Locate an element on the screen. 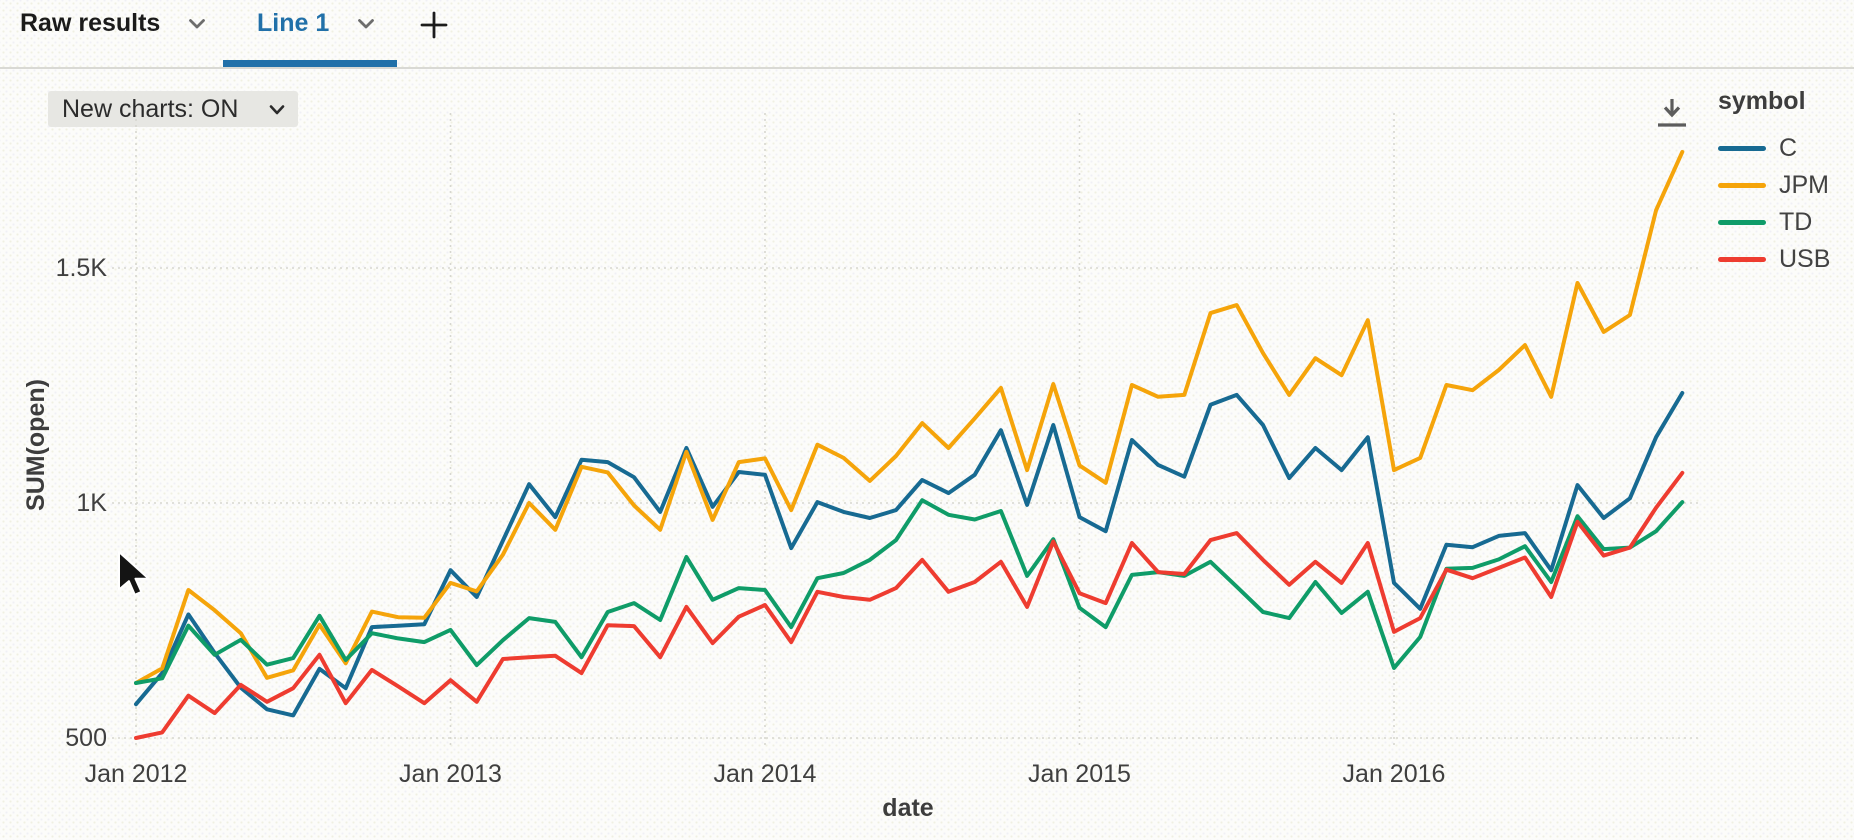 The width and height of the screenshot is (1854, 840). legend-label: USB is located at coordinates (1805, 259).